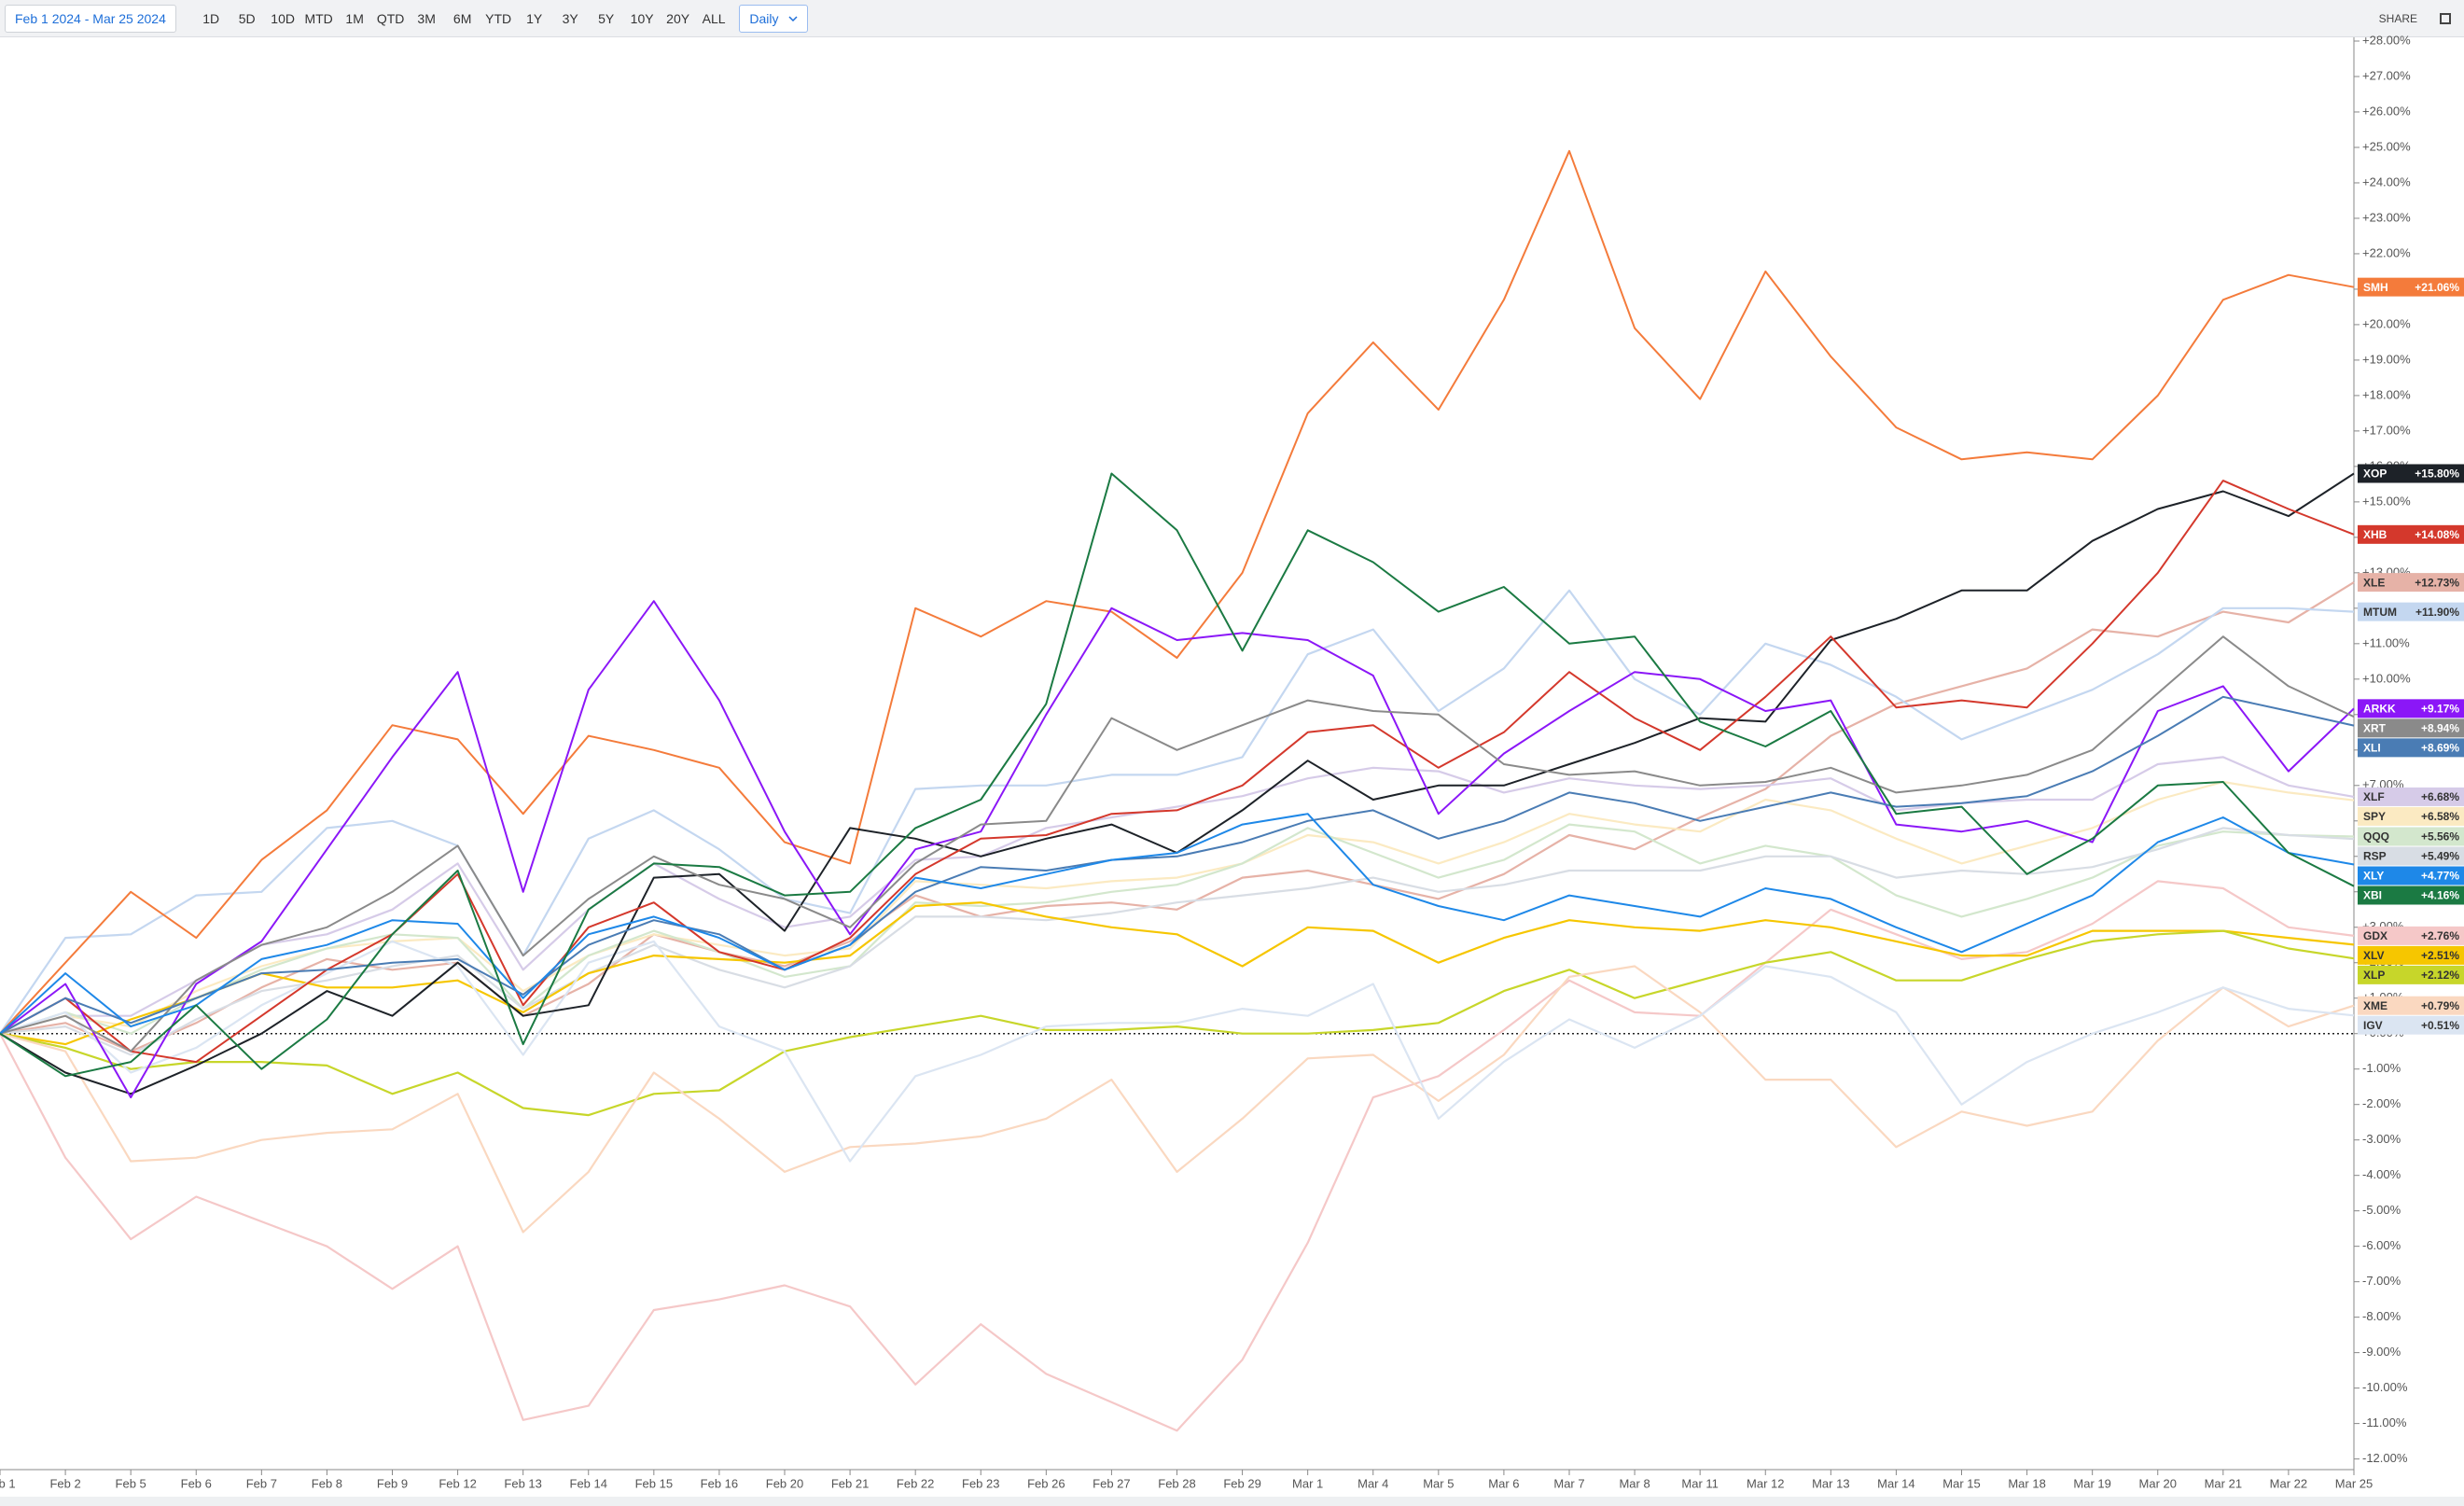 The image size is (2464, 1506). Describe the element at coordinates (392, 1483) in the screenshot. I see `x-tick-label: Feb 9` at that location.